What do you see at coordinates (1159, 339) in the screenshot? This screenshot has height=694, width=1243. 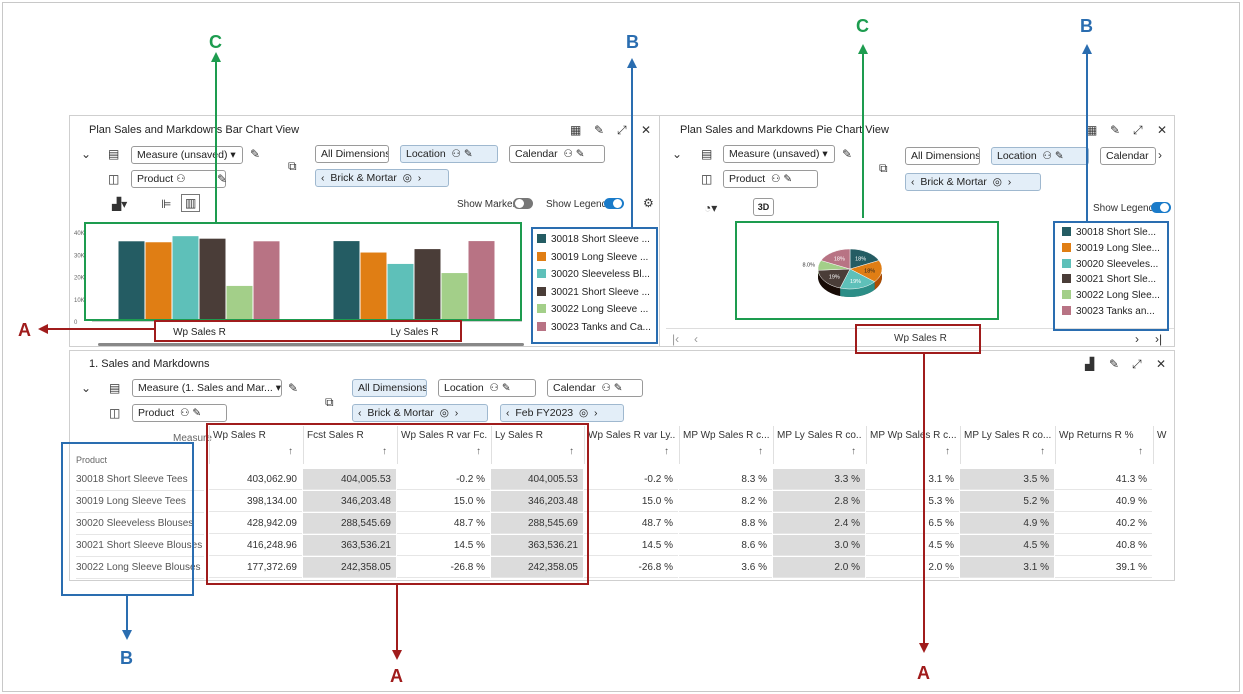 I see `last-page-icon: ›|` at bounding box center [1159, 339].